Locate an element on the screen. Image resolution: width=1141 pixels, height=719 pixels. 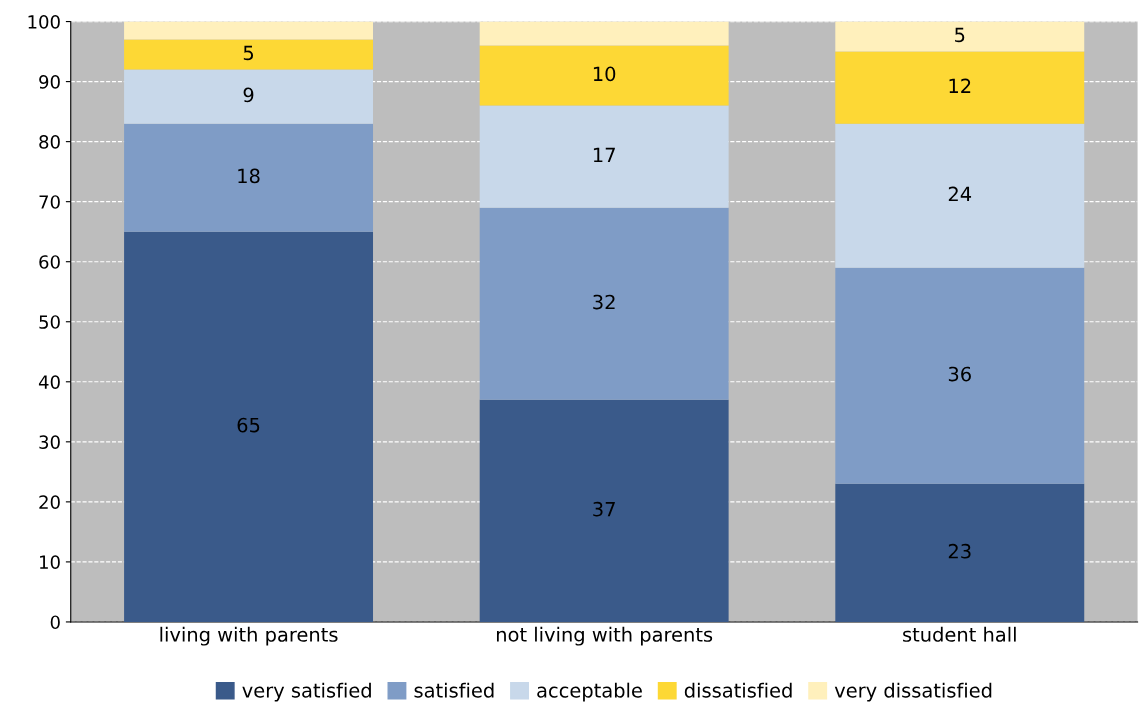
legend-label: satisfied is located at coordinates (454, 690).